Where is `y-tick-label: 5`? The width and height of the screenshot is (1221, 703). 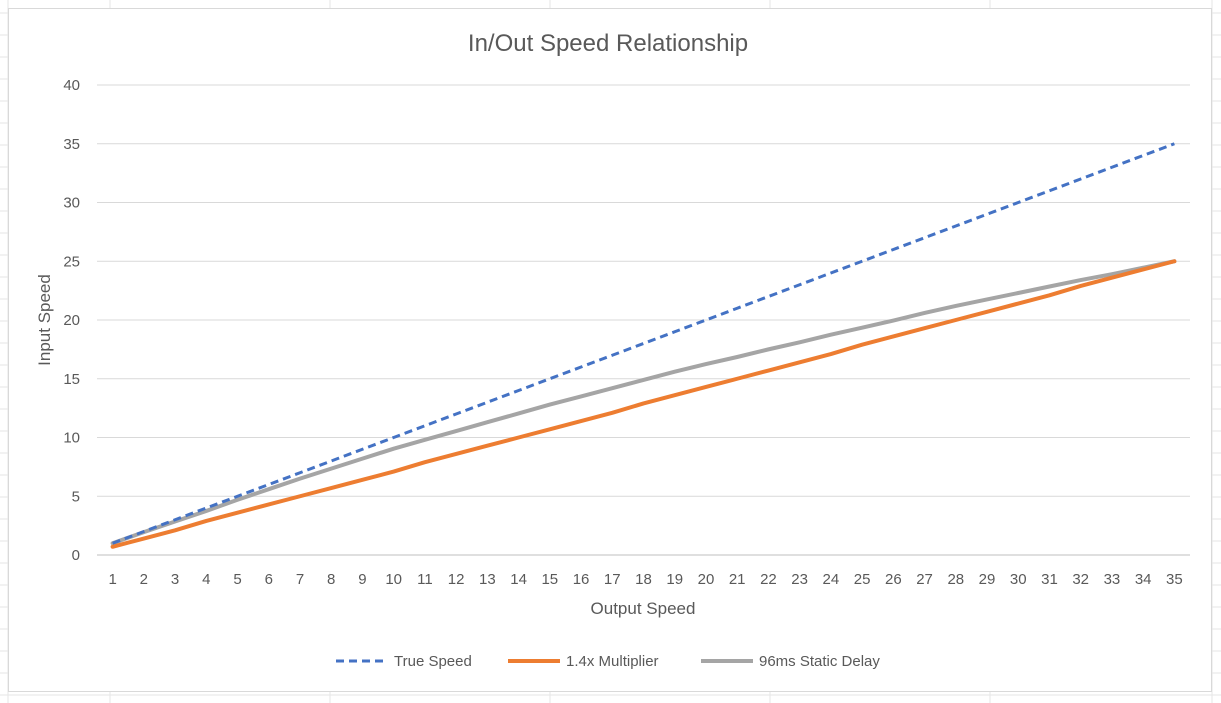
y-tick-label: 5 is located at coordinates (76, 496).